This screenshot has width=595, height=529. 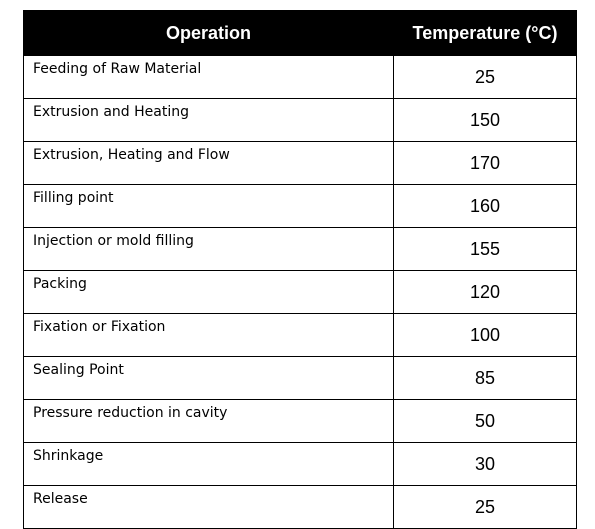 I want to click on operation-cell: Feeding of Raw Material, so click(x=208, y=77).